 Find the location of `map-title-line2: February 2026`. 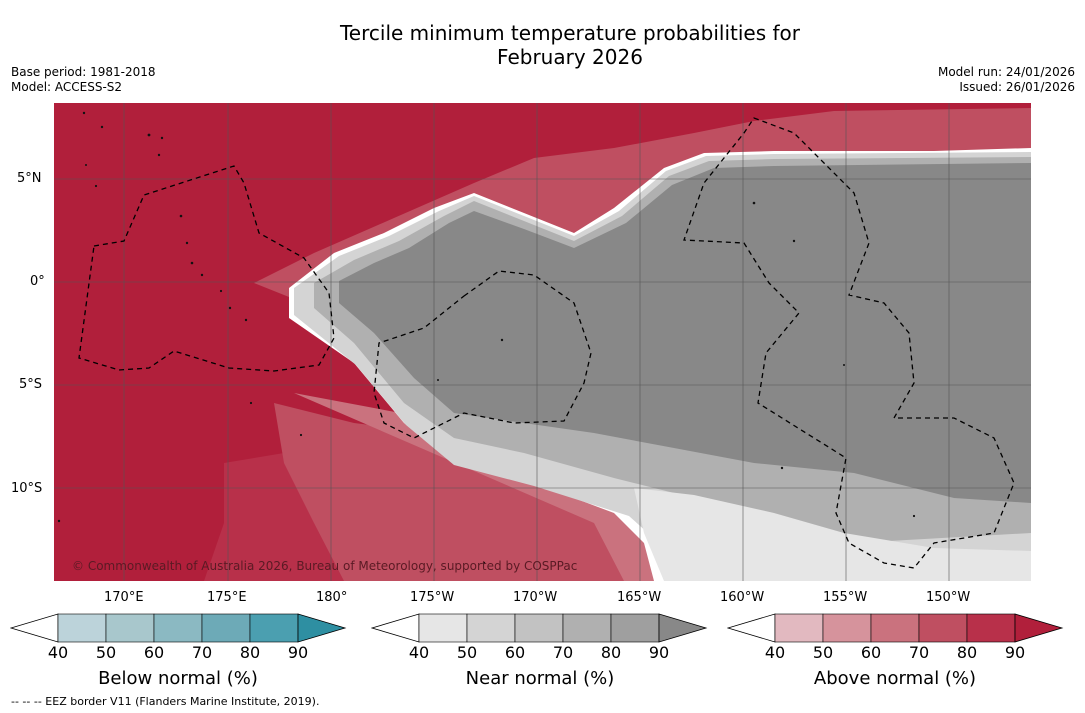

map-title-line2: February 2026 is located at coordinates (570, 57).